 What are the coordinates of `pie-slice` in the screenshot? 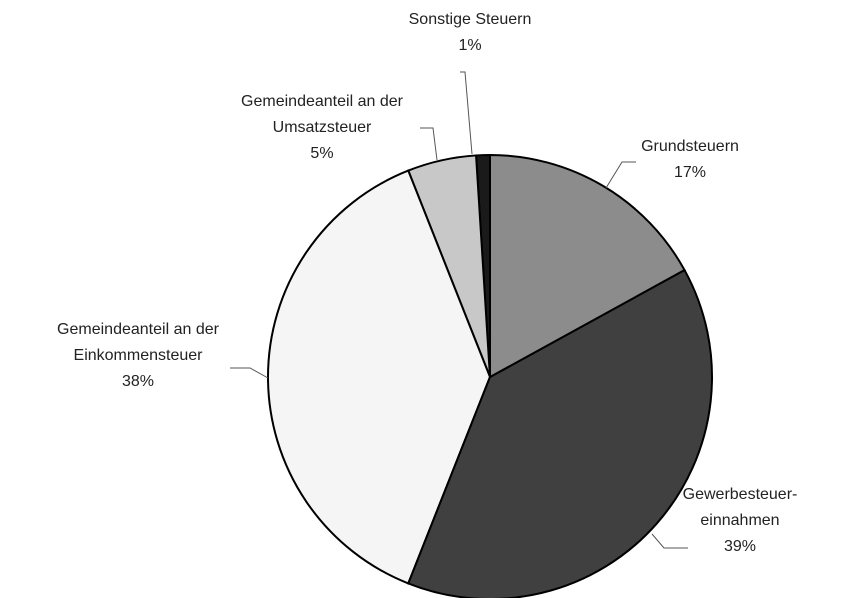 It's located at (587, 266).